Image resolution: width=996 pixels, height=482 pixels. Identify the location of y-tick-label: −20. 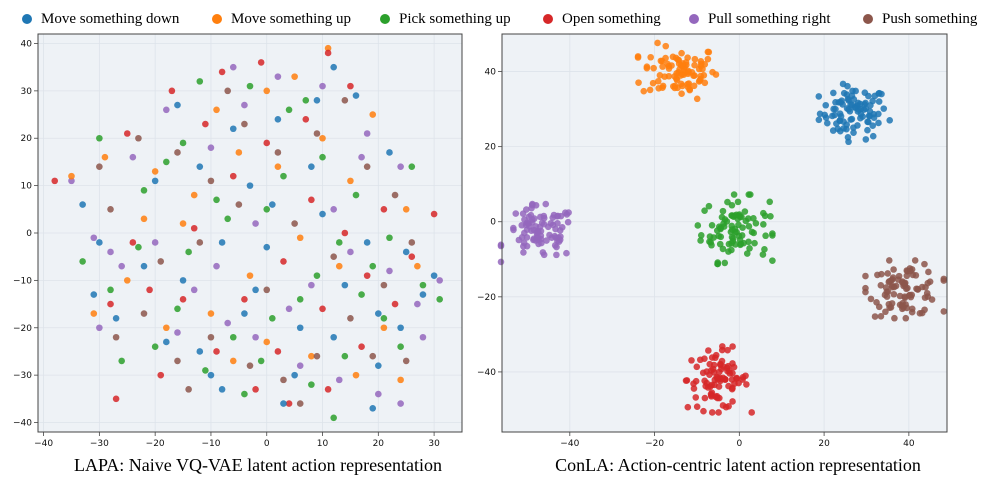
(486, 298).